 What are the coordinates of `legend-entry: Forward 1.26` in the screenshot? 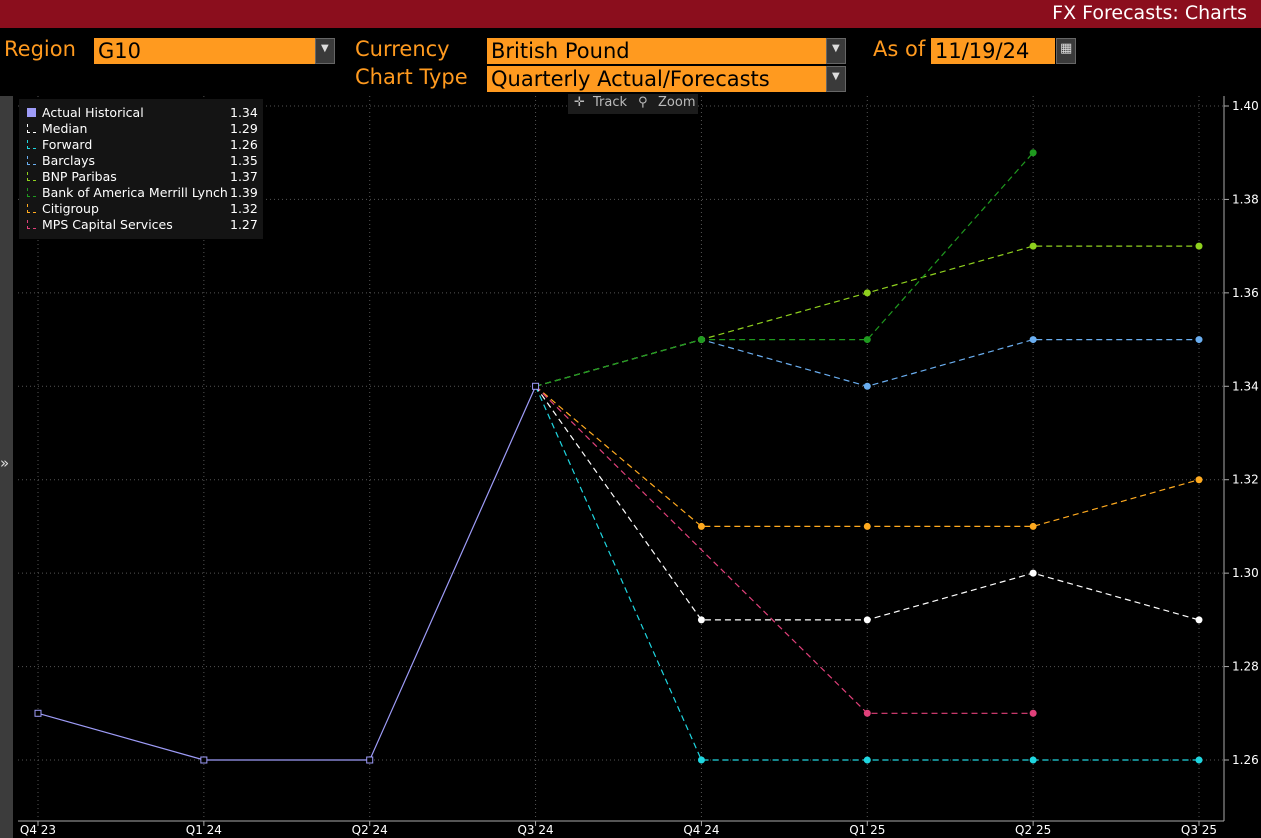 It's located at (141, 145).